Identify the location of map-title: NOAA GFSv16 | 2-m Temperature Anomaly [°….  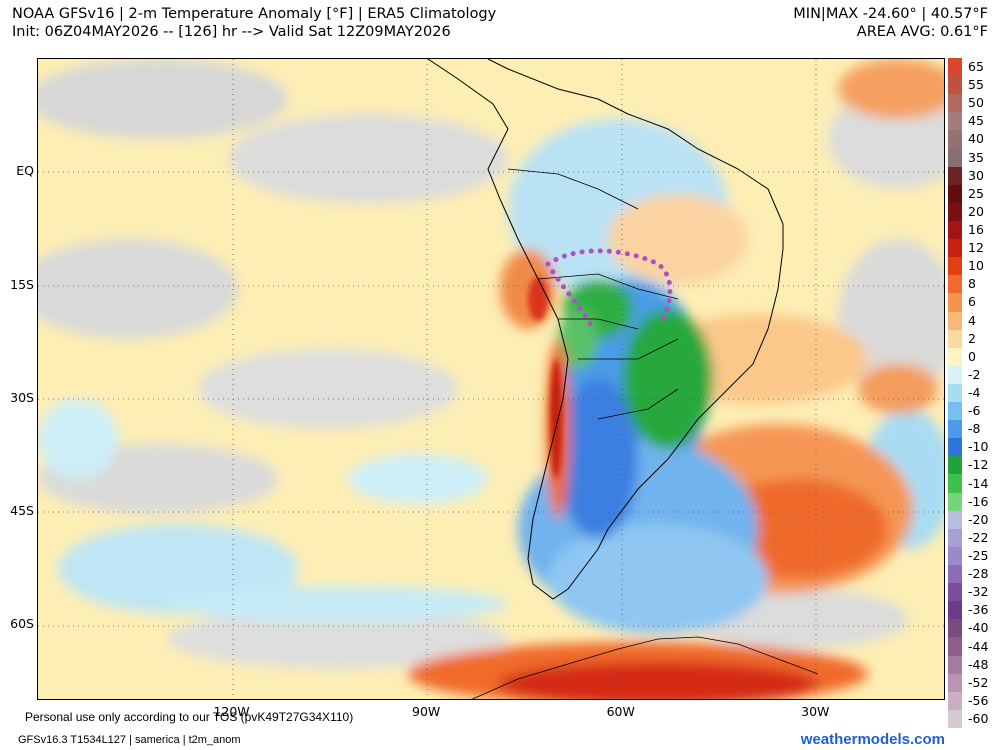
(254, 14).